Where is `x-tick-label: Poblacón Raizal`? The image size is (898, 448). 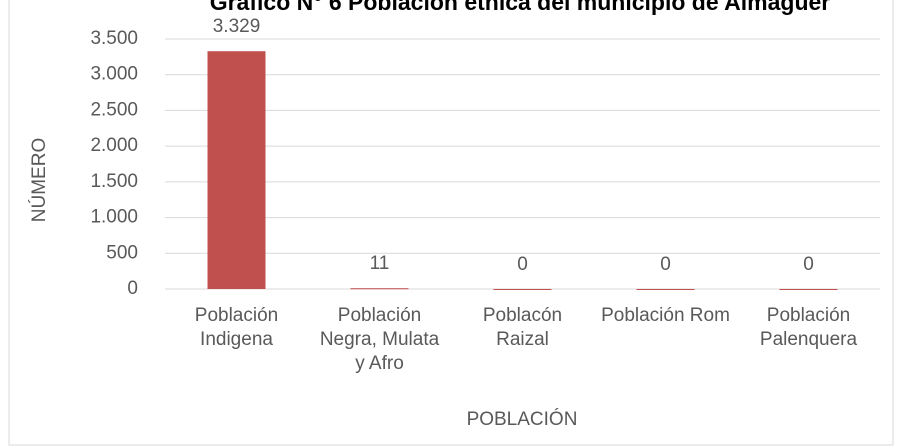
x-tick-label: Poblacón Raizal is located at coordinates (522, 327).